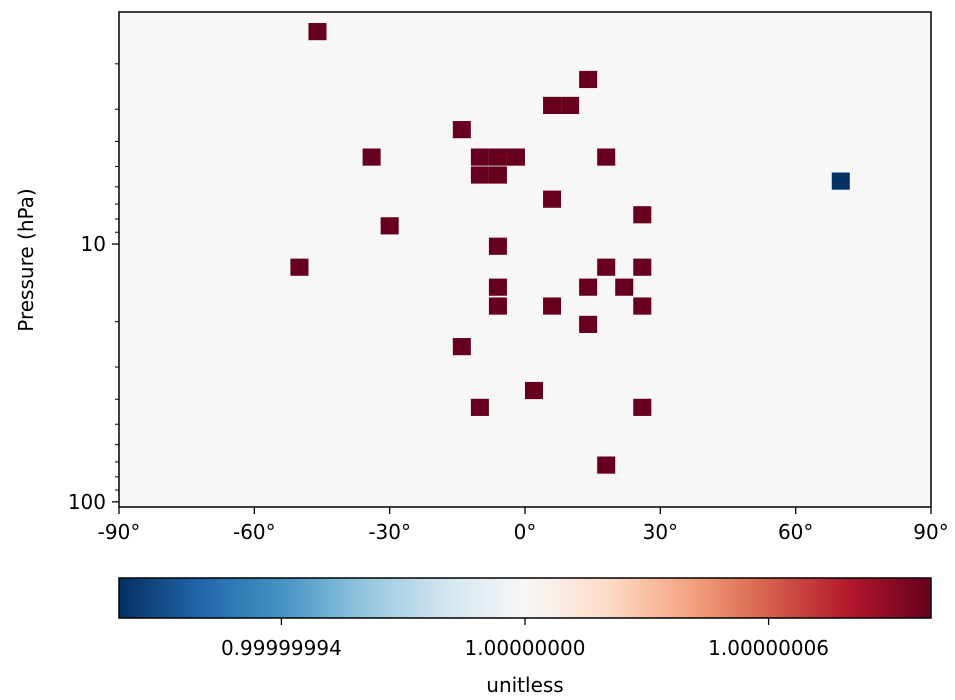 This screenshot has width=955, height=700. I want to click on y-tick-label: 10, so click(93, 244).